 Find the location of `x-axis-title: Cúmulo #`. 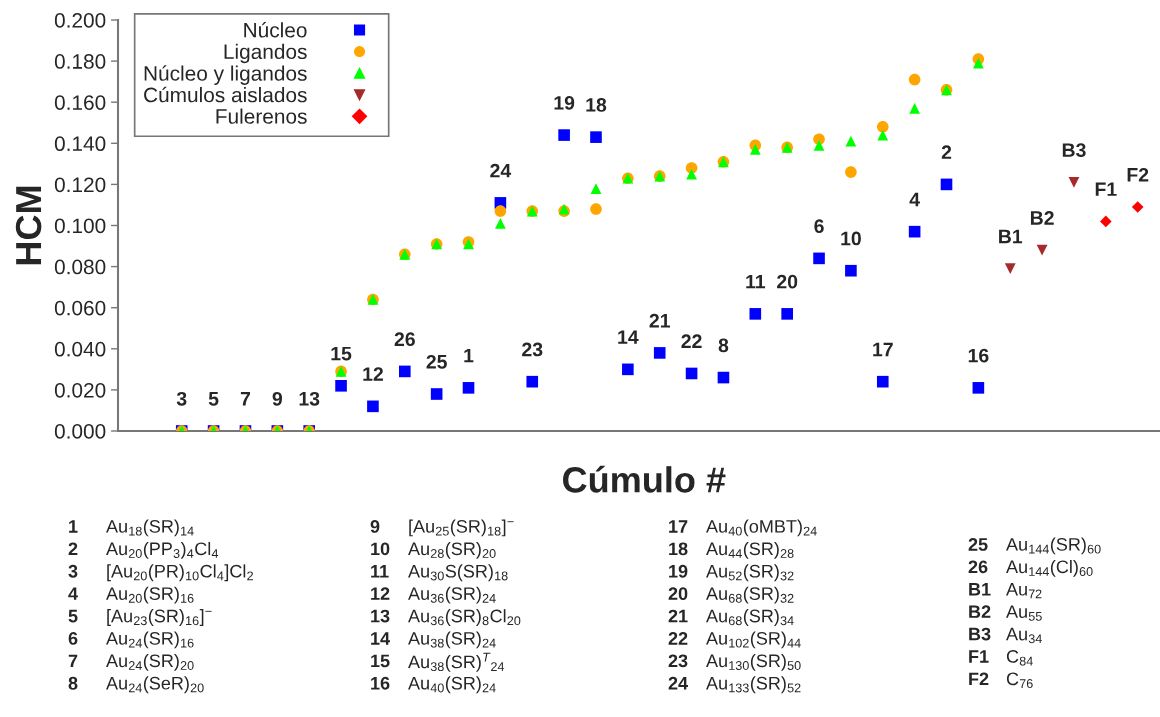

x-axis-title: Cúmulo # is located at coordinates (644, 479).